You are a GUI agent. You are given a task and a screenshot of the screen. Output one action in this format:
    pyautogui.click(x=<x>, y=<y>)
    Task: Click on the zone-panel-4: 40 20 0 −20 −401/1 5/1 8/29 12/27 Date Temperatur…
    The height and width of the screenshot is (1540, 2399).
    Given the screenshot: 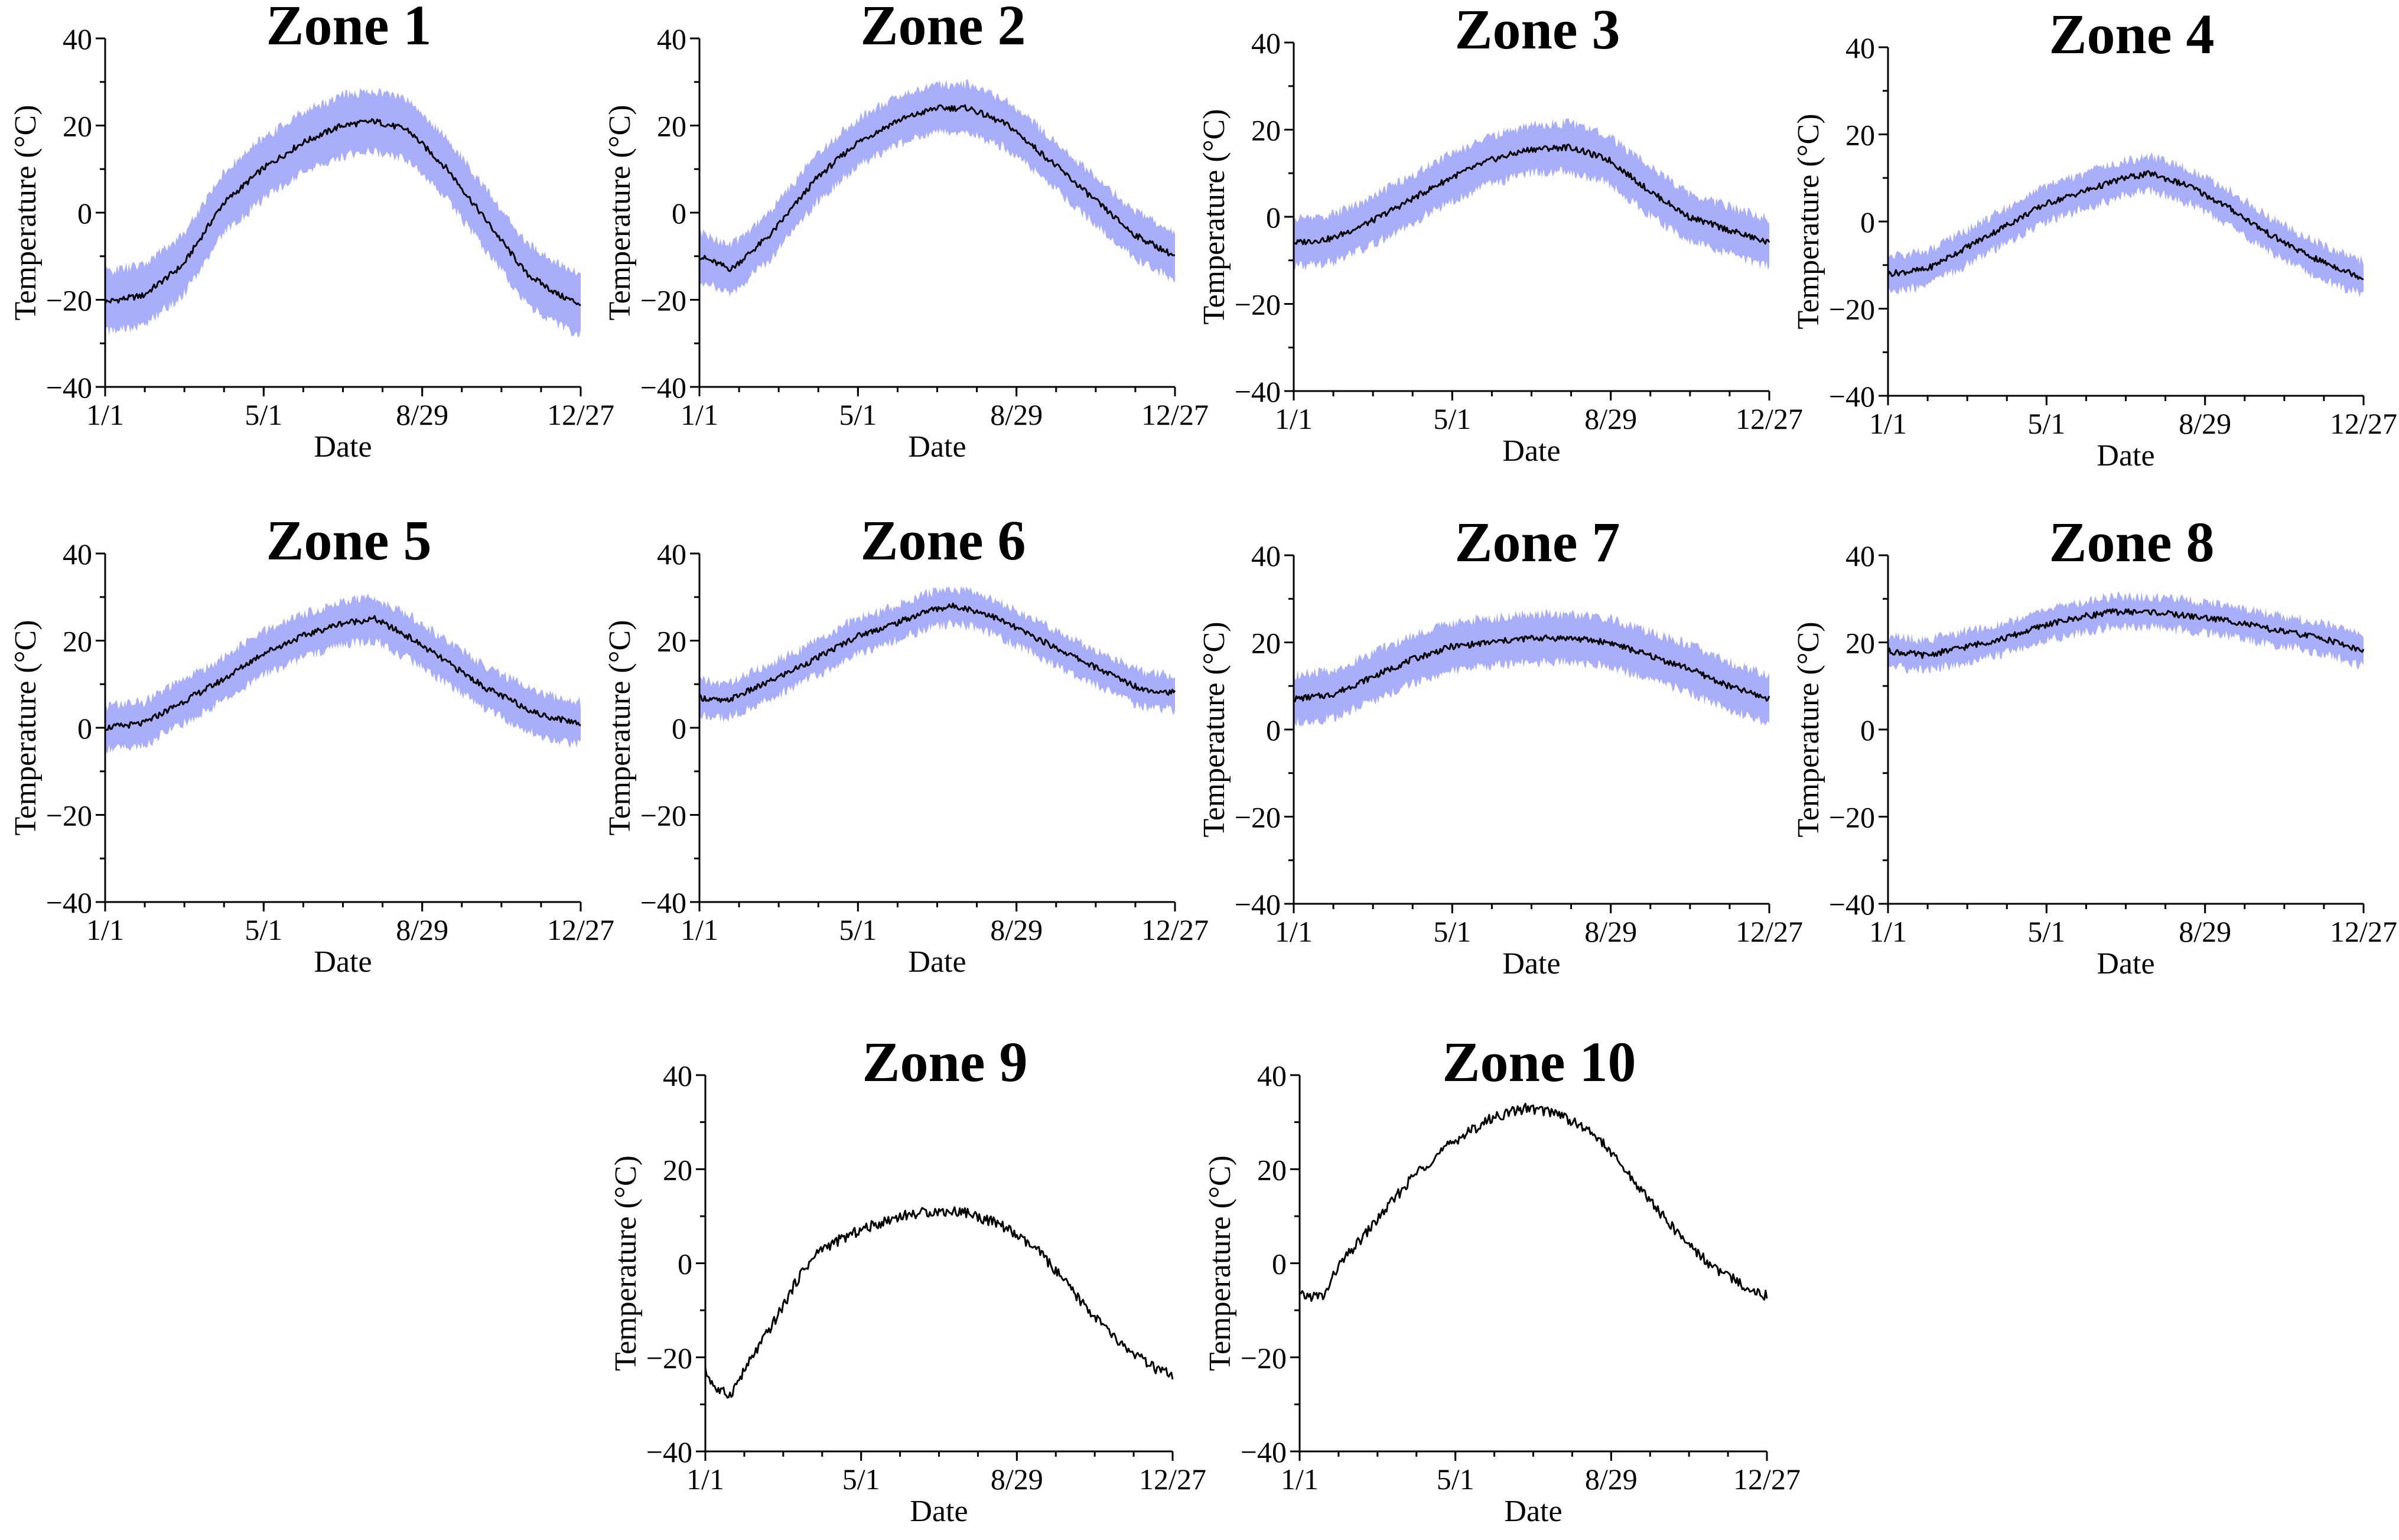 What is the action you would take?
    pyautogui.click(x=2094, y=237)
    